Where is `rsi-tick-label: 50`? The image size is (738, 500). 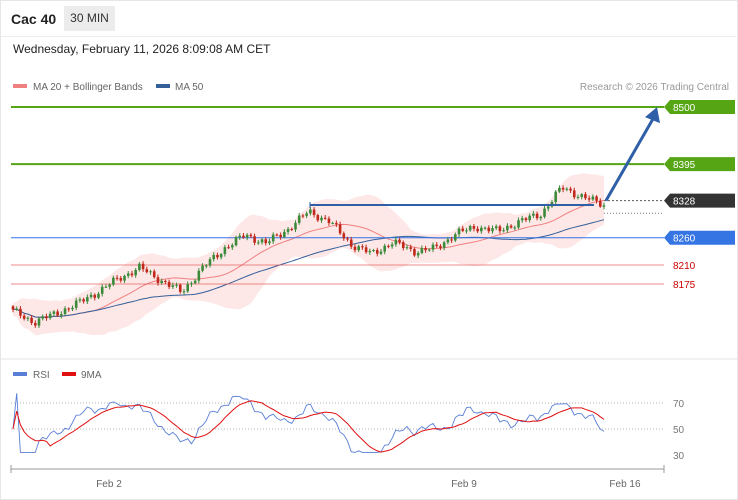
rsi-tick-label: 50 is located at coordinates (679, 430).